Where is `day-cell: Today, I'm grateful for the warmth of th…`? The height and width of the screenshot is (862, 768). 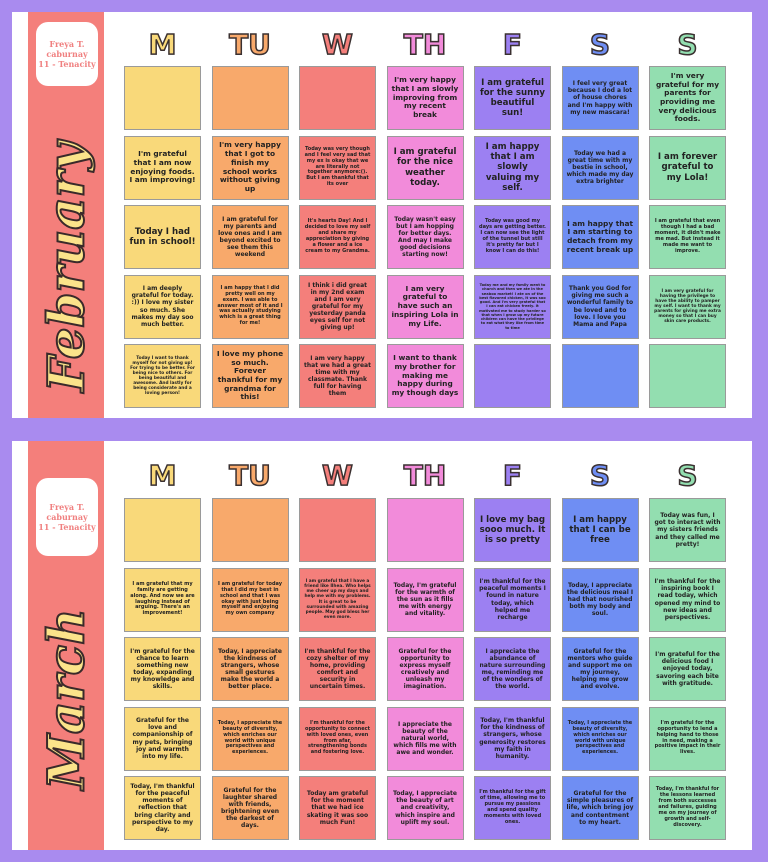
day-cell: Today, I'm grateful for the warmth of th… is located at coordinates (425, 599).